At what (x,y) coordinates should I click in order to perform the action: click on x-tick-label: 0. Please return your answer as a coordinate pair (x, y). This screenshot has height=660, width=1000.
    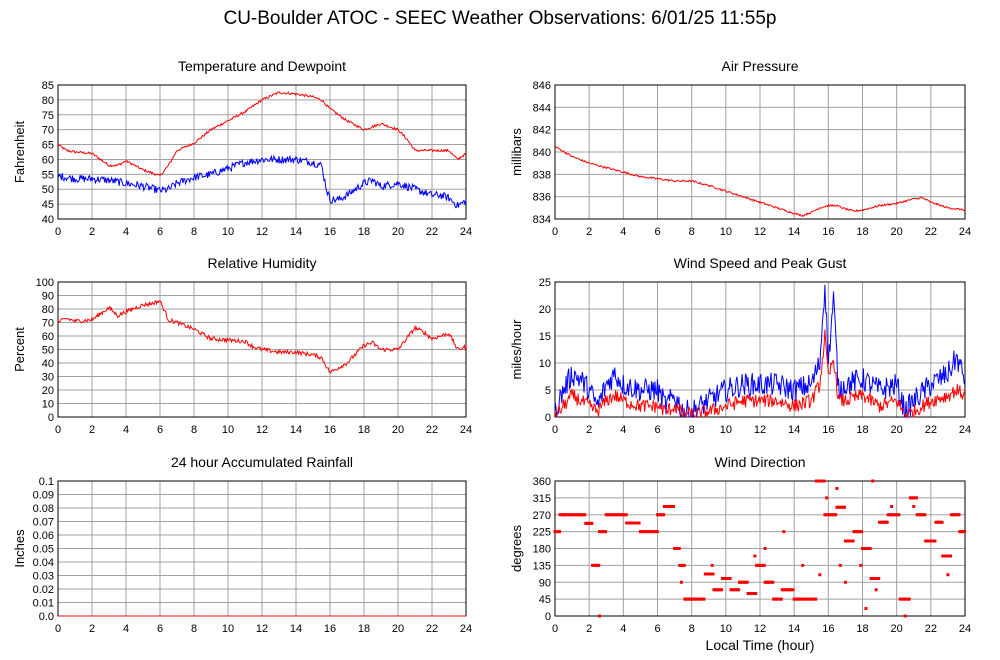
    Looking at the image, I should click on (58, 232).